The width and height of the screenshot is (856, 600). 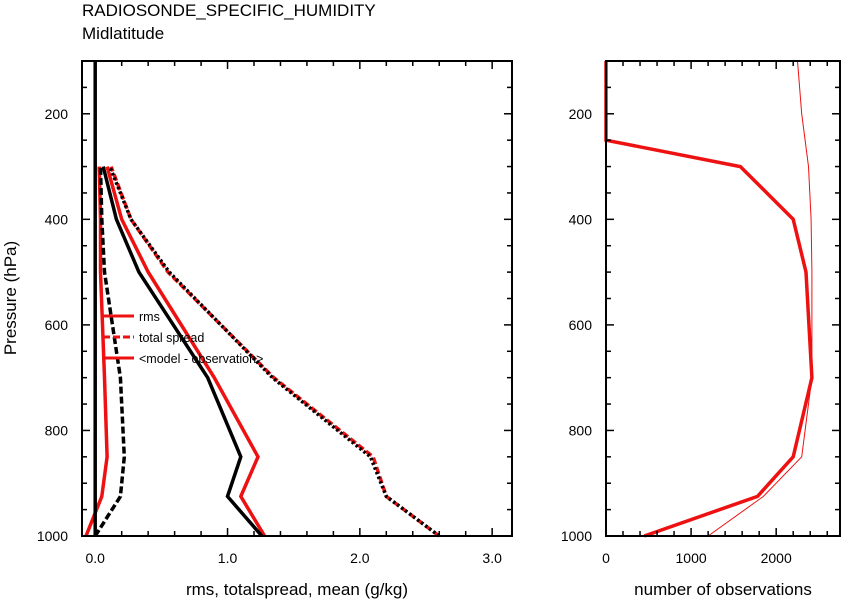 I want to click on left-x-tick-label: 1.0, so click(x=228, y=558).